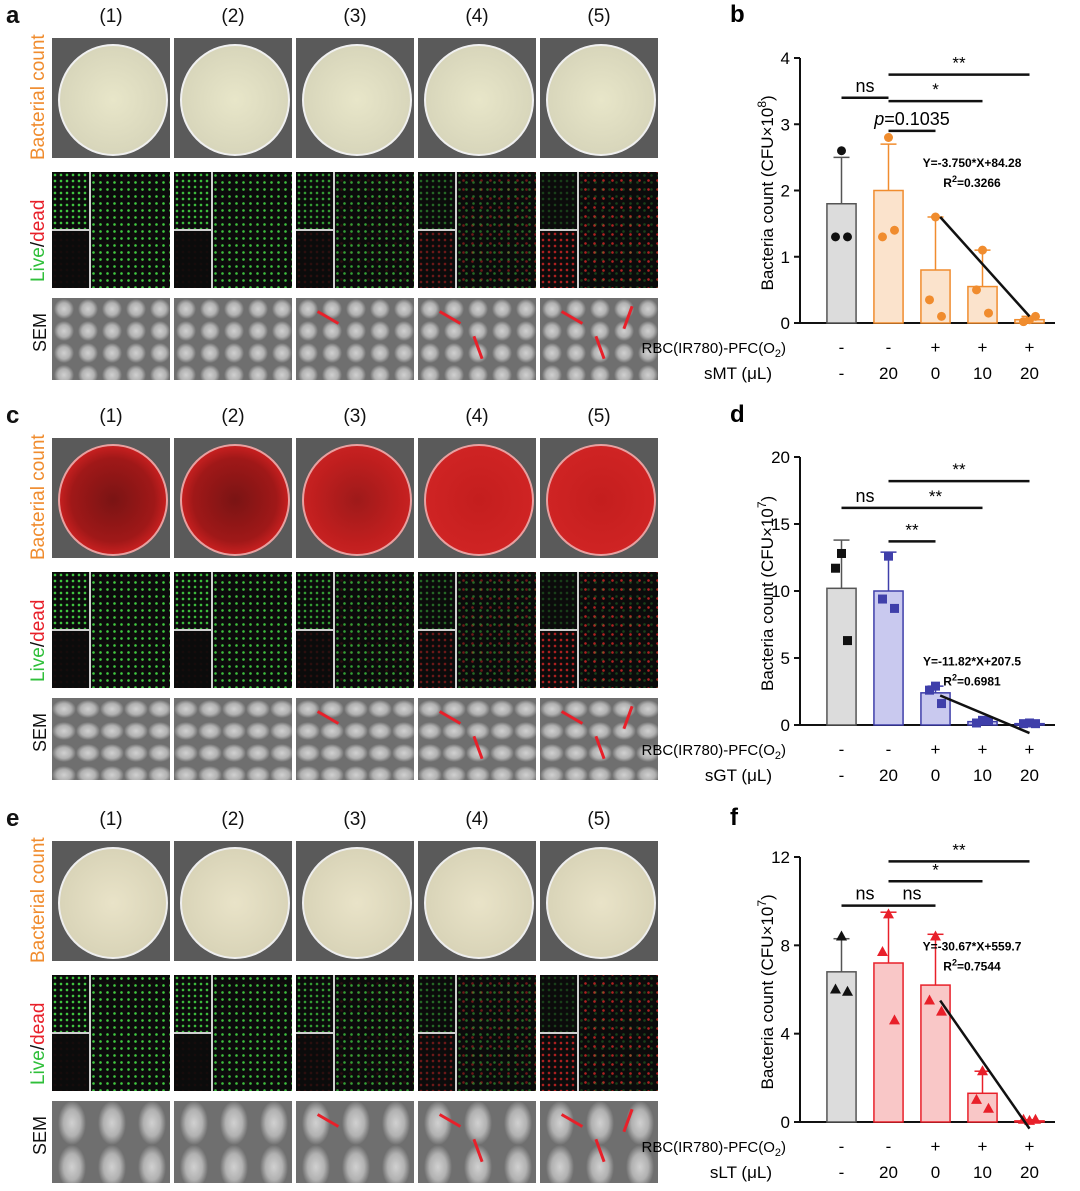 This screenshot has height=1191, width=1080. I want to click on y-tick-label: 3, so click(785, 124).